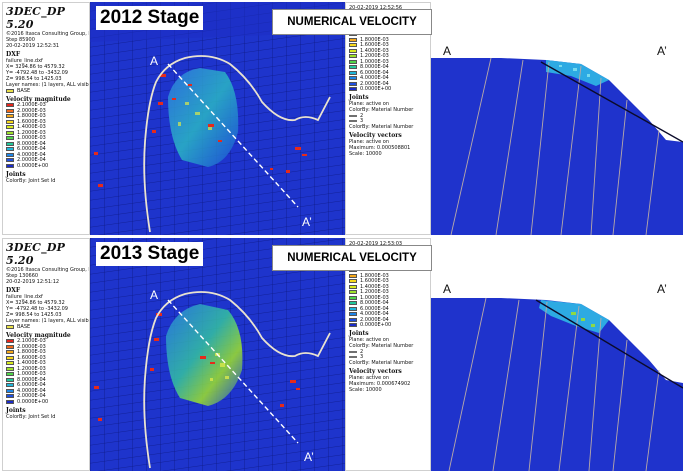 The height and width of the screenshot is (471, 685). I want to click on stage-title: 2013 Stage, so click(150, 254).